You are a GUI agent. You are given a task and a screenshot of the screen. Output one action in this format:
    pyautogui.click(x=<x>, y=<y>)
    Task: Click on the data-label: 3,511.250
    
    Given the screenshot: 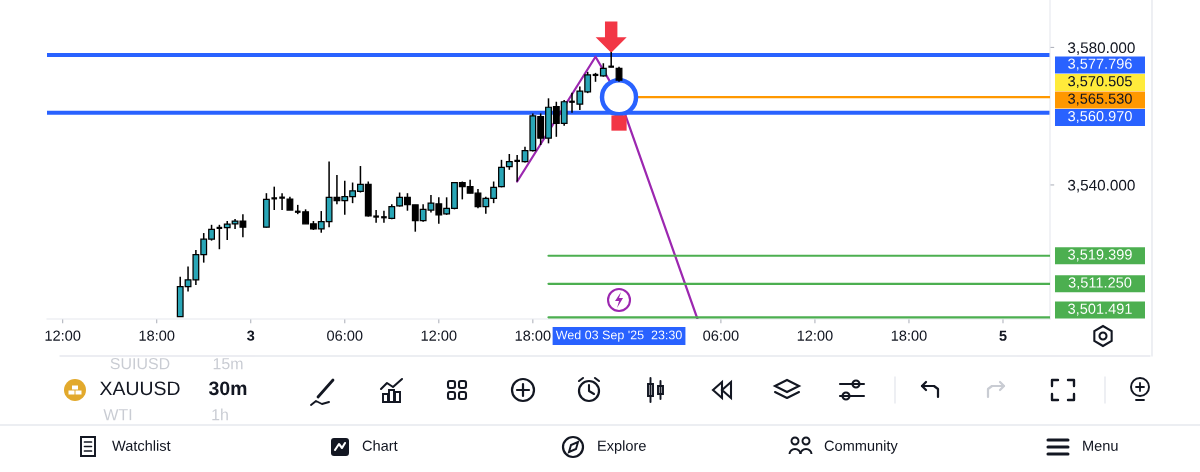 What is the action you would take?
    pyautogui.click(x=1100, y=283)
    